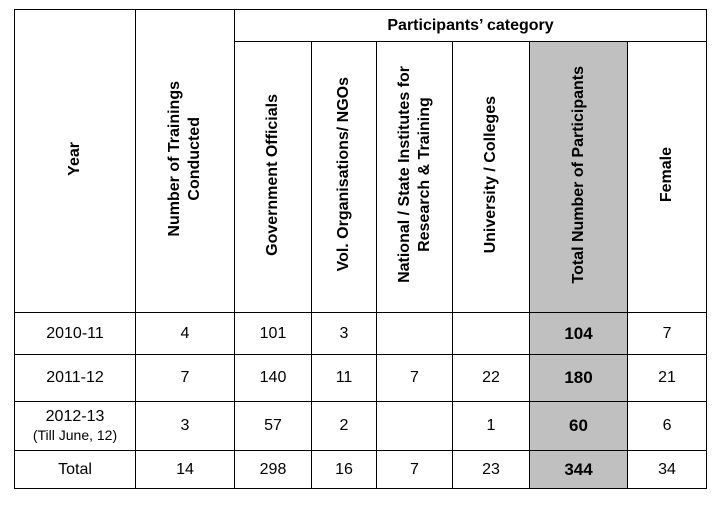  I want to click on cell-total: 344, so click(578, 469).